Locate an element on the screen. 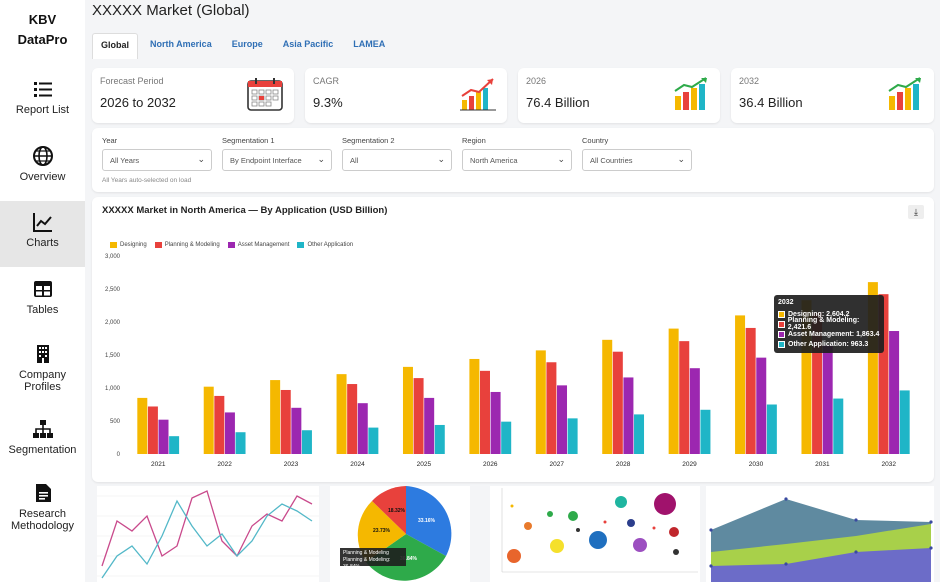 This screenshot has width=940, height=582. legend-item: Asset Management is located at coordinates (258, 245).